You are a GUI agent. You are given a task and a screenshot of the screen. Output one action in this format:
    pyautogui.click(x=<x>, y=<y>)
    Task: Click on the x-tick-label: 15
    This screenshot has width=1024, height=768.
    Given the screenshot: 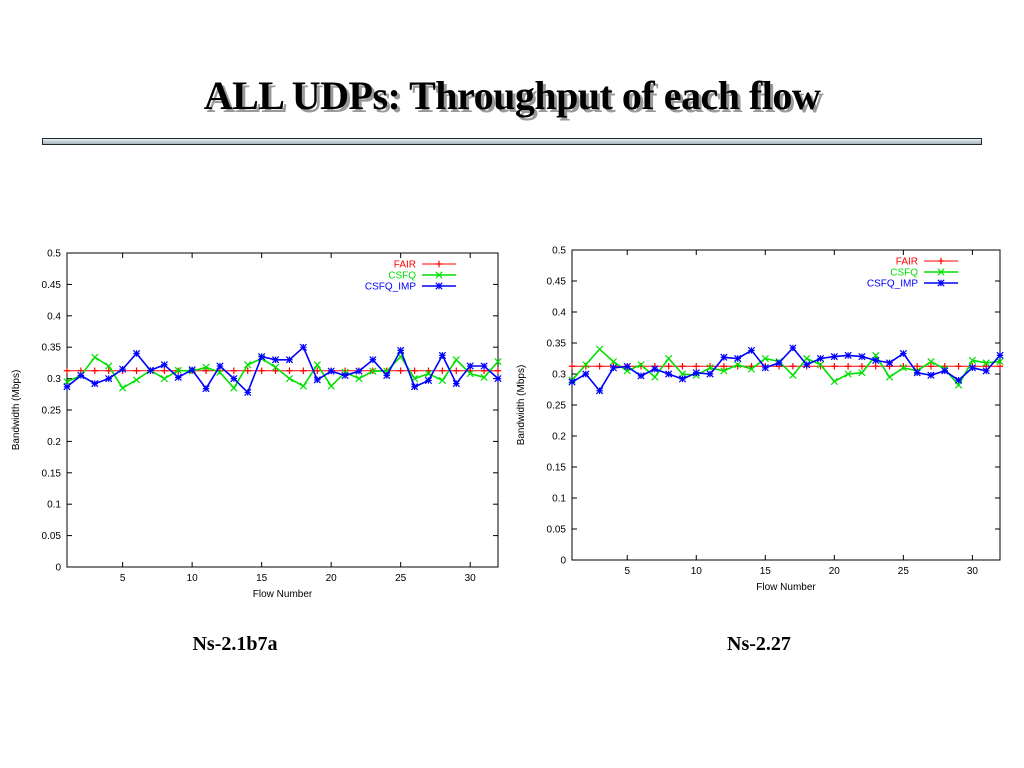 What is the action you would take?
    pyautogui.click(x=262, y=578)
    